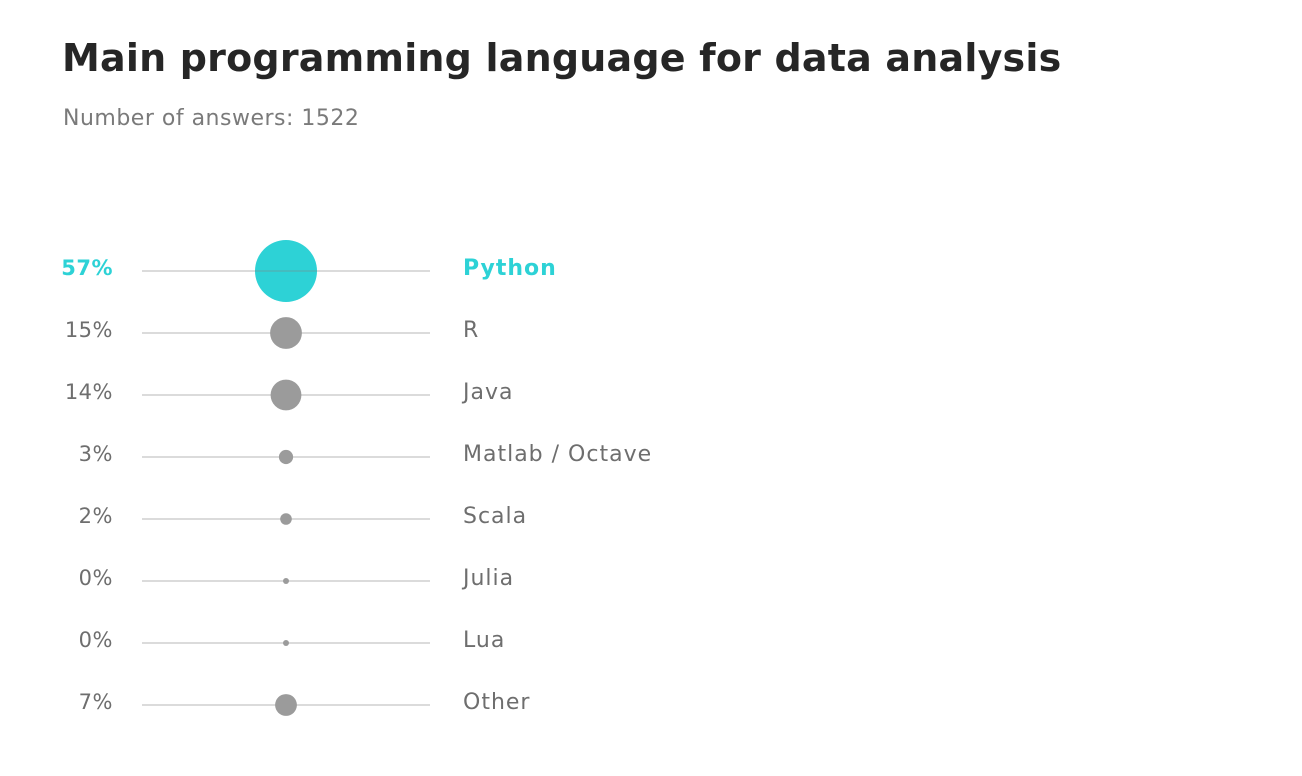 Image resolution: width=1302 pixels, height=776 pixels. What do you see at coordinates (309, 271) in the screenshot?
I see `chart-row-python: 57% Python` at bounding box center [309, 271].